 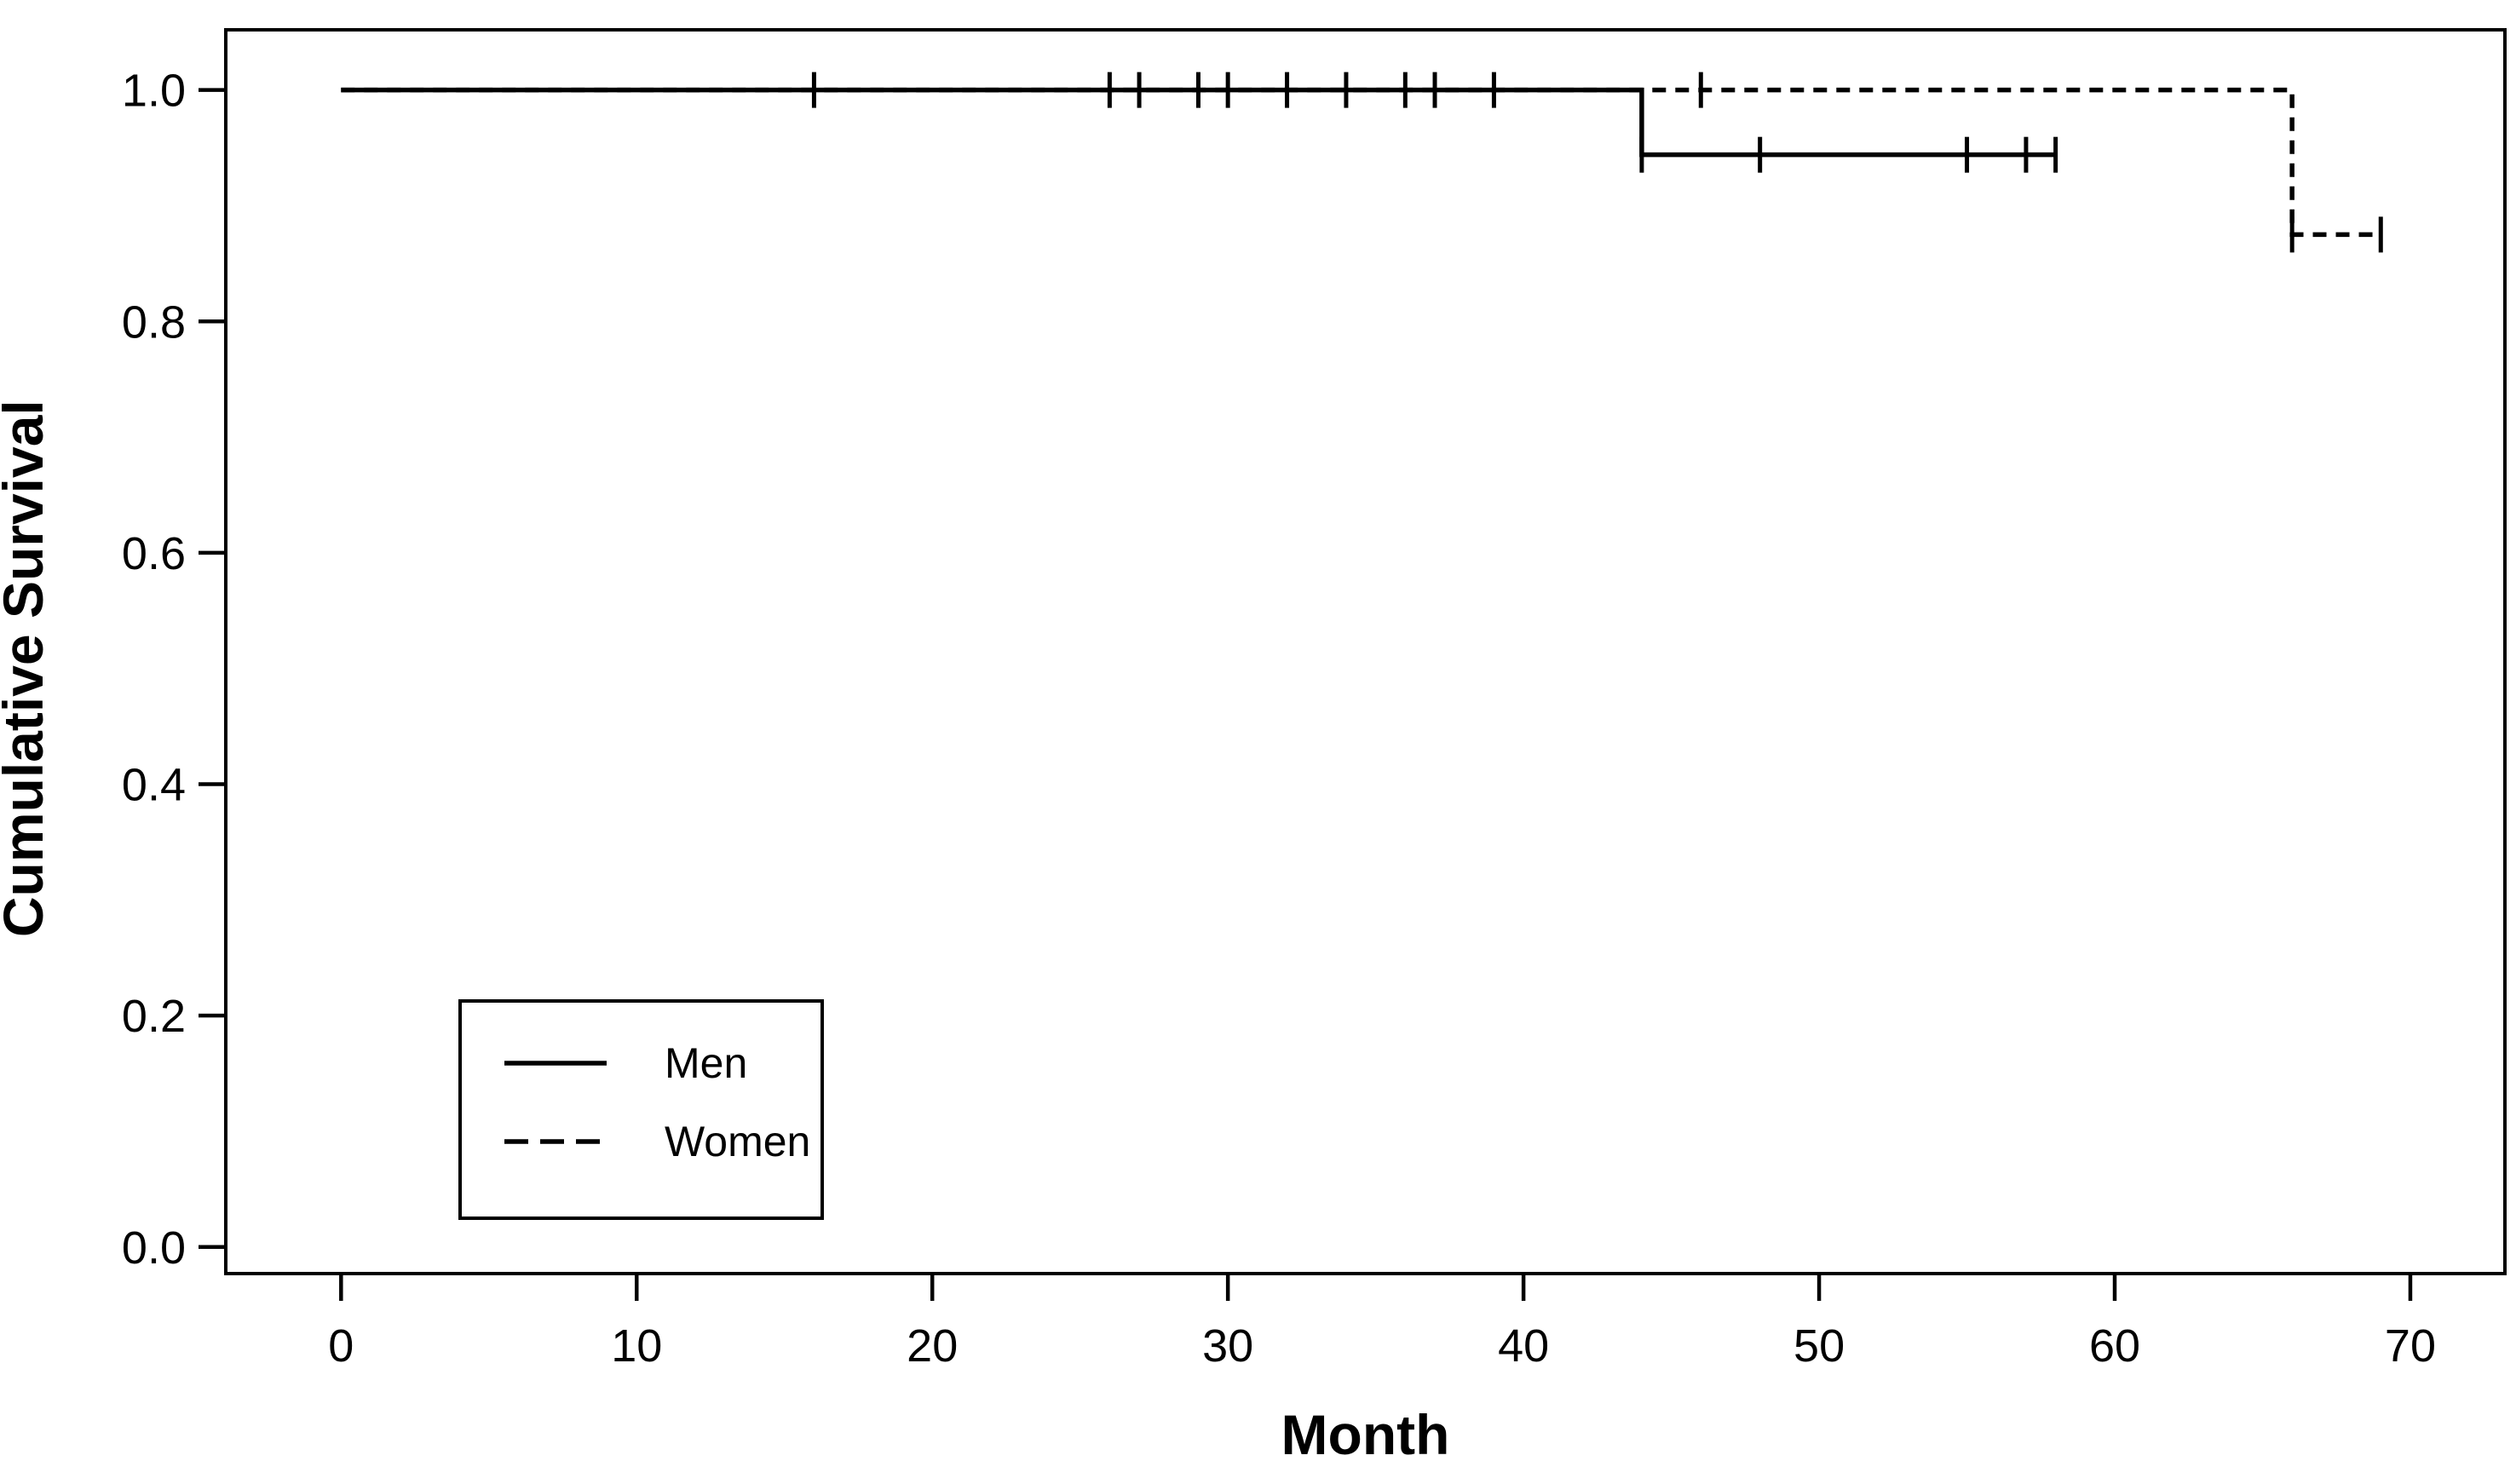 I want to click on x-axis-tick-label: 60, so click(x=2114, y=1346).